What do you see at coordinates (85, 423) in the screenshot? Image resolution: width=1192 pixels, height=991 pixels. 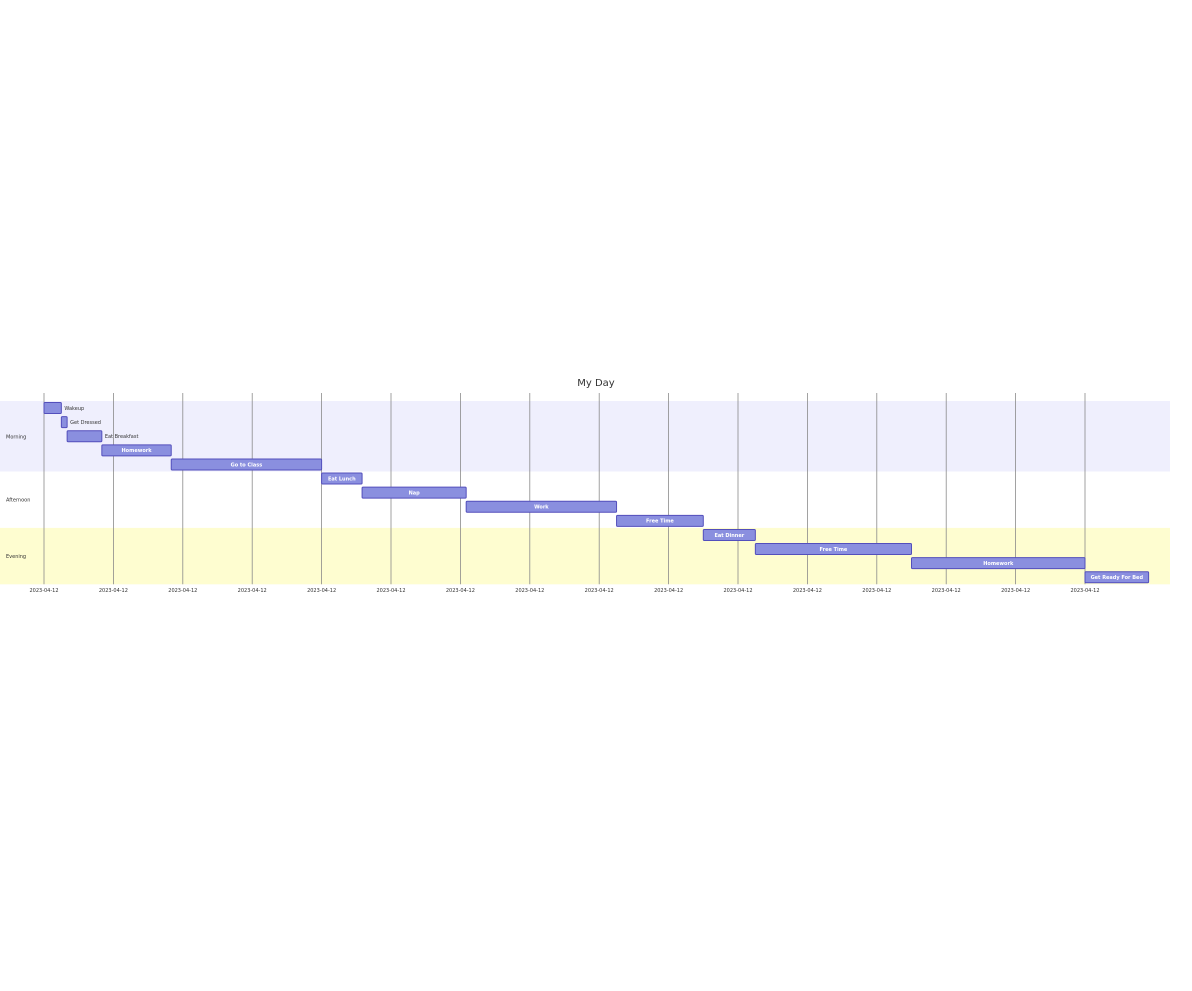 I see `task-label: Get Dressed` at bounding box center [85, 423].